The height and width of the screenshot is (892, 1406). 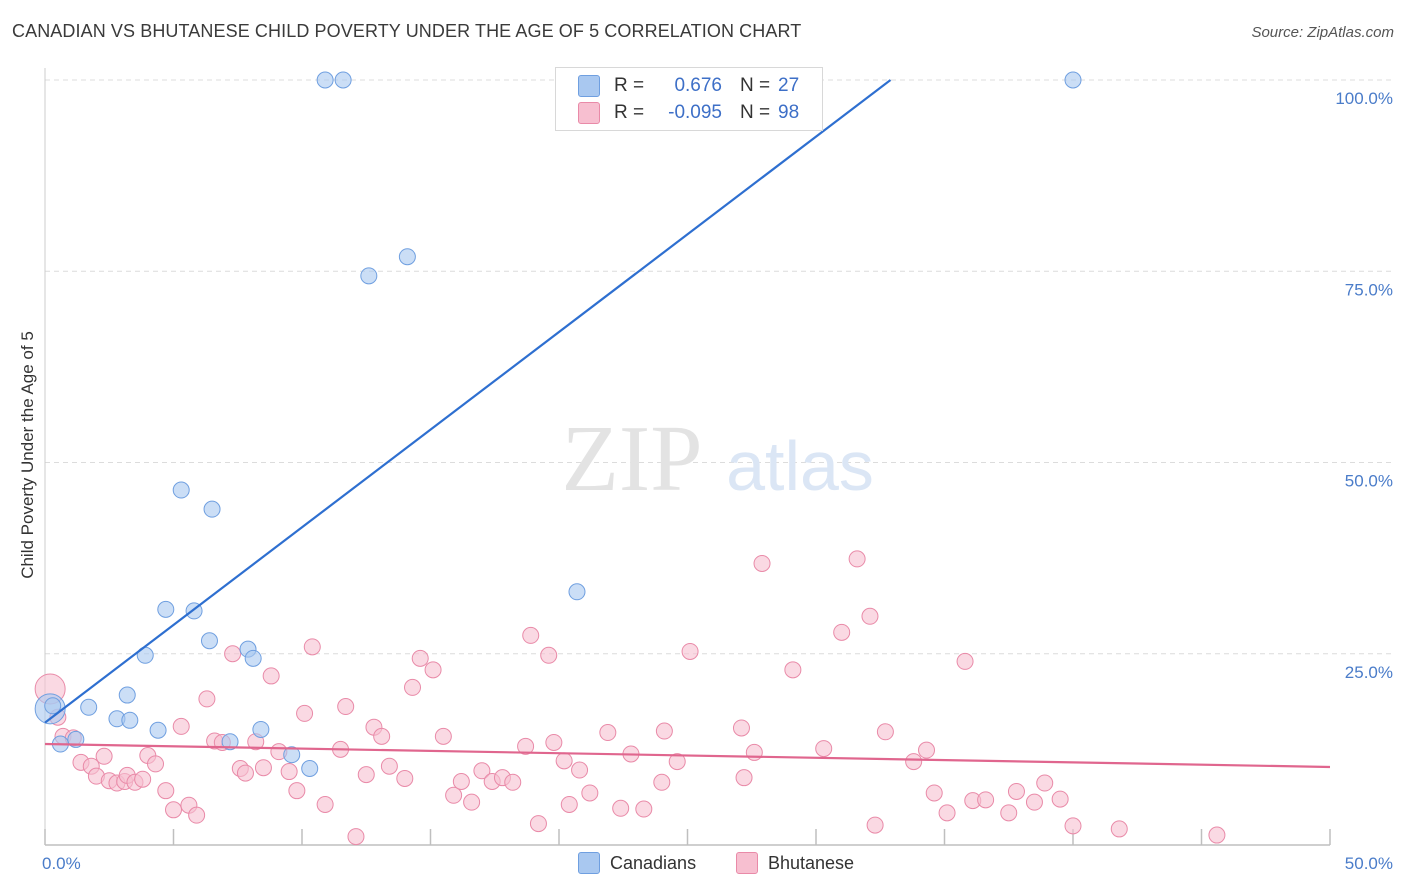 I want to click on y-tick-label: 75.0%, so click(x=1369, y=289).